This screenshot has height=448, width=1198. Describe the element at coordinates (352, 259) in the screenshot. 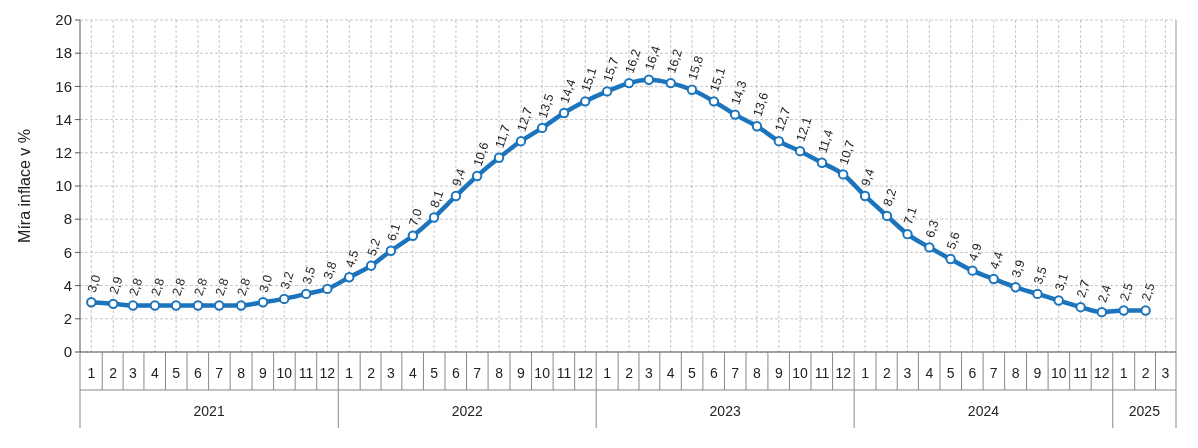

I see `data-label: 4,5` at that location.